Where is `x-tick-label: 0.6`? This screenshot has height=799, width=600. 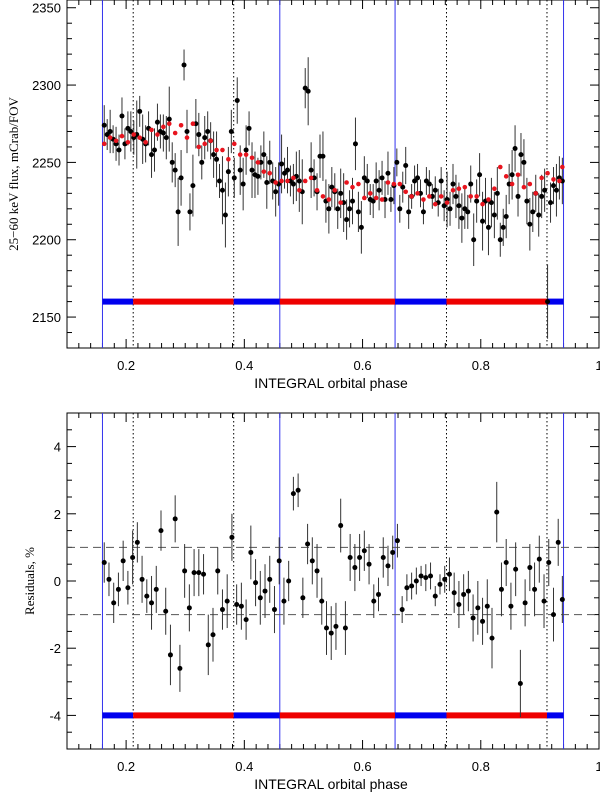
x-tick-label: 0.6 is located at coordinates (363, 365).